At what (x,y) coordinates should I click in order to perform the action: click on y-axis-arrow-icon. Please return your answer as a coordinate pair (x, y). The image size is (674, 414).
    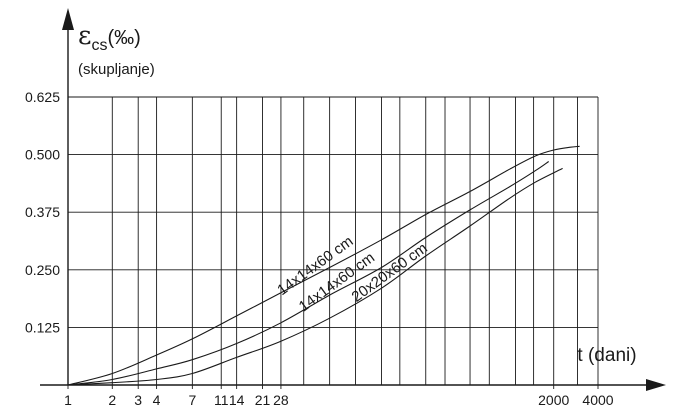
    Looking at the image, I should click on (68, 19).